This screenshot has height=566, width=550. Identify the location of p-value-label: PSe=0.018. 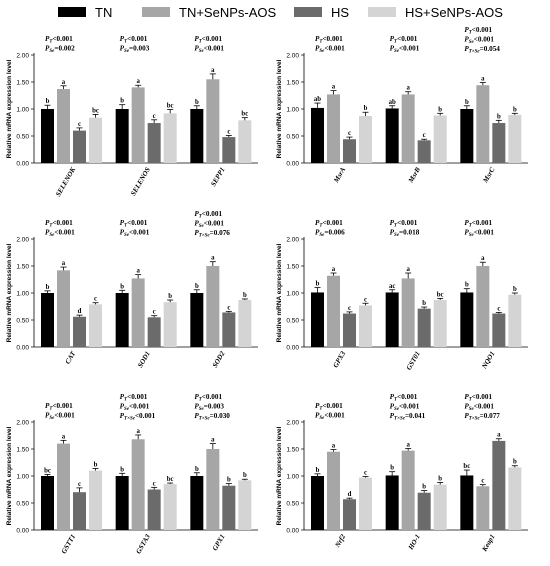
(405, 234).